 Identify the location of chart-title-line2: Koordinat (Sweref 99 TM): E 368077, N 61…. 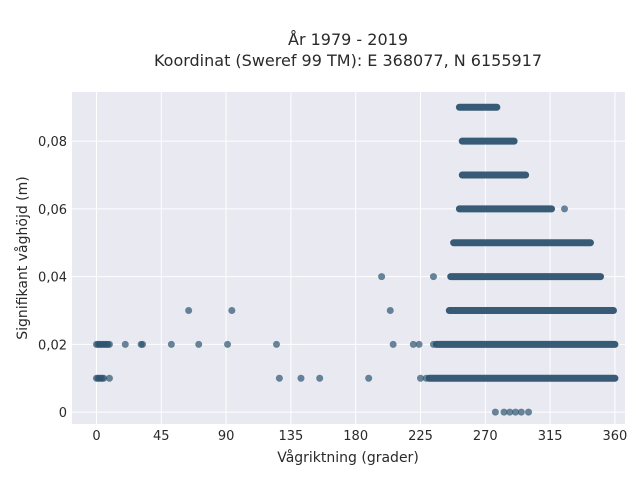
(348, 60).